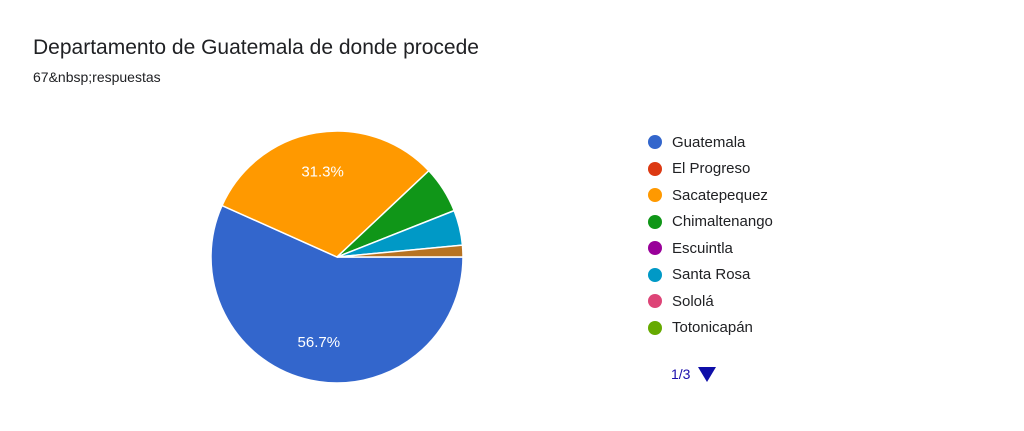  I want to click on pager-label: 1/3, so click(681, 374).